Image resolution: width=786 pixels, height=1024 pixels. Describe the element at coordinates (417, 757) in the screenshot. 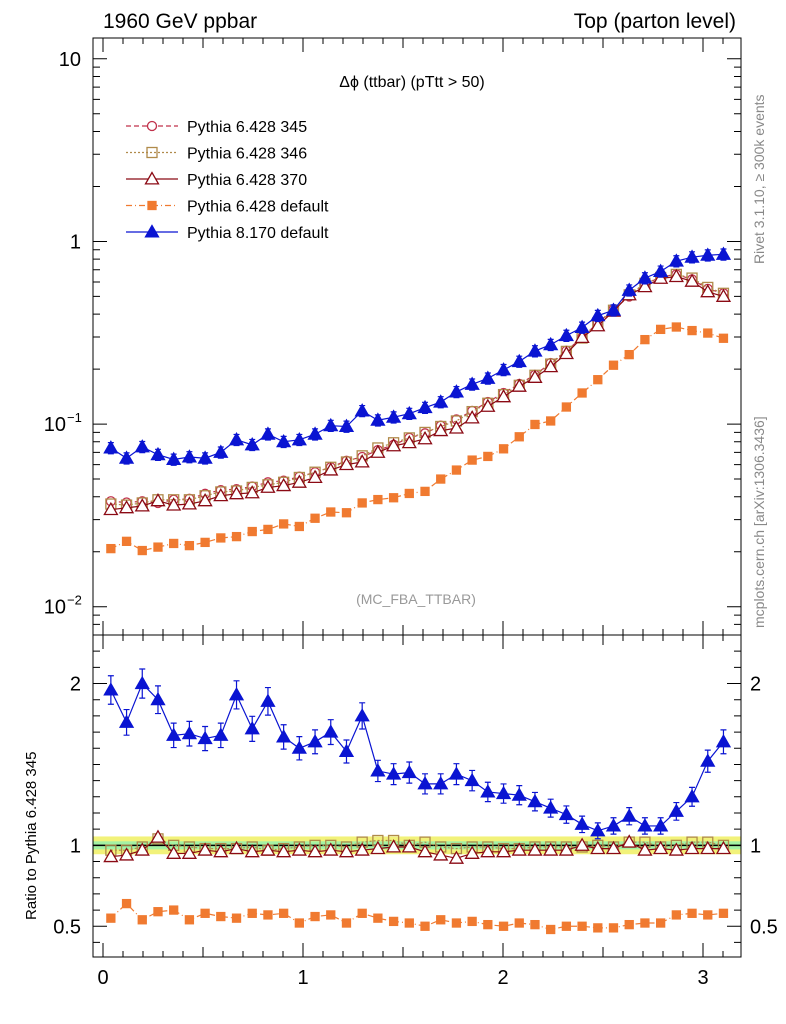

I see `ratio-line-p8def` at that location.